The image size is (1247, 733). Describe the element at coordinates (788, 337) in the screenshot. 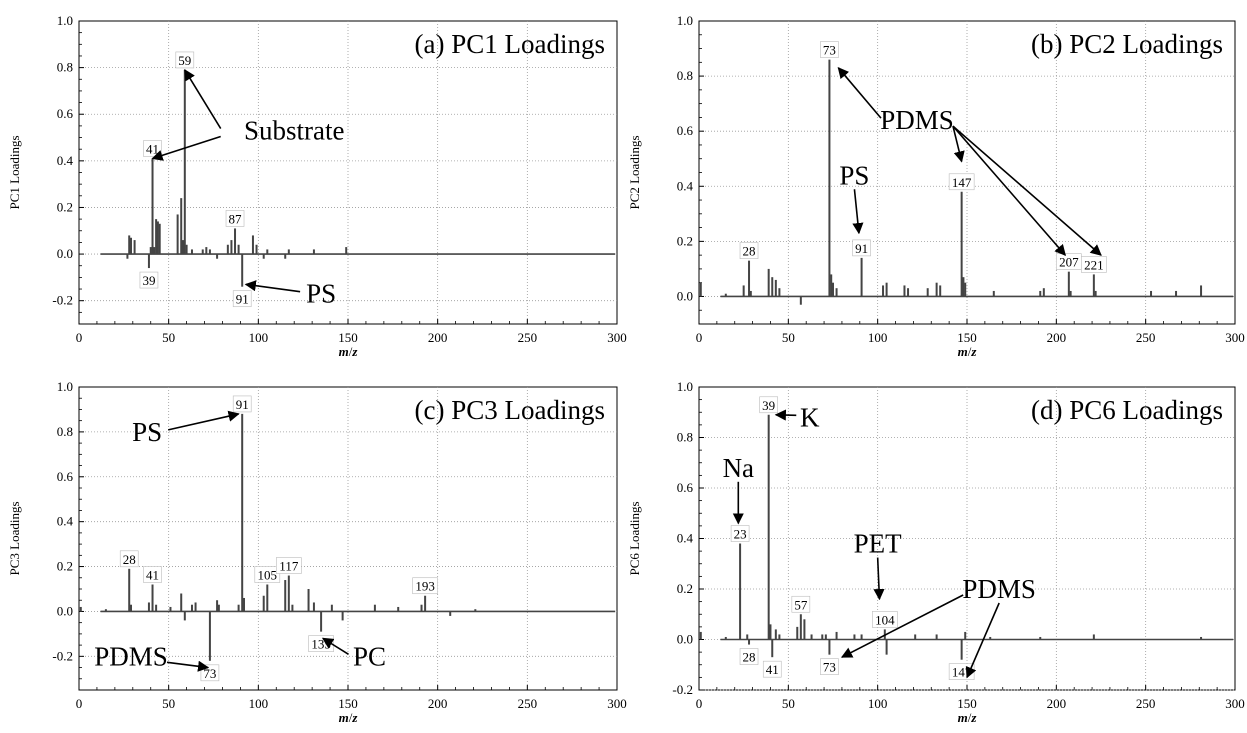

I see `x-tick-label: 50` at that location.